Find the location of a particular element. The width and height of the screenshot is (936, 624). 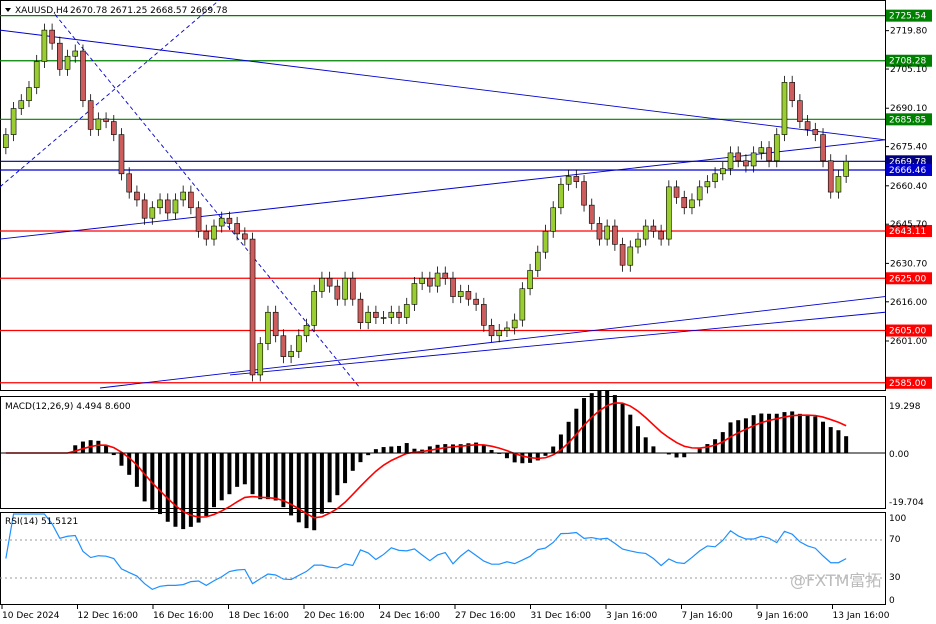

level-label: 2666.46 is located at coordinates (907, 171).